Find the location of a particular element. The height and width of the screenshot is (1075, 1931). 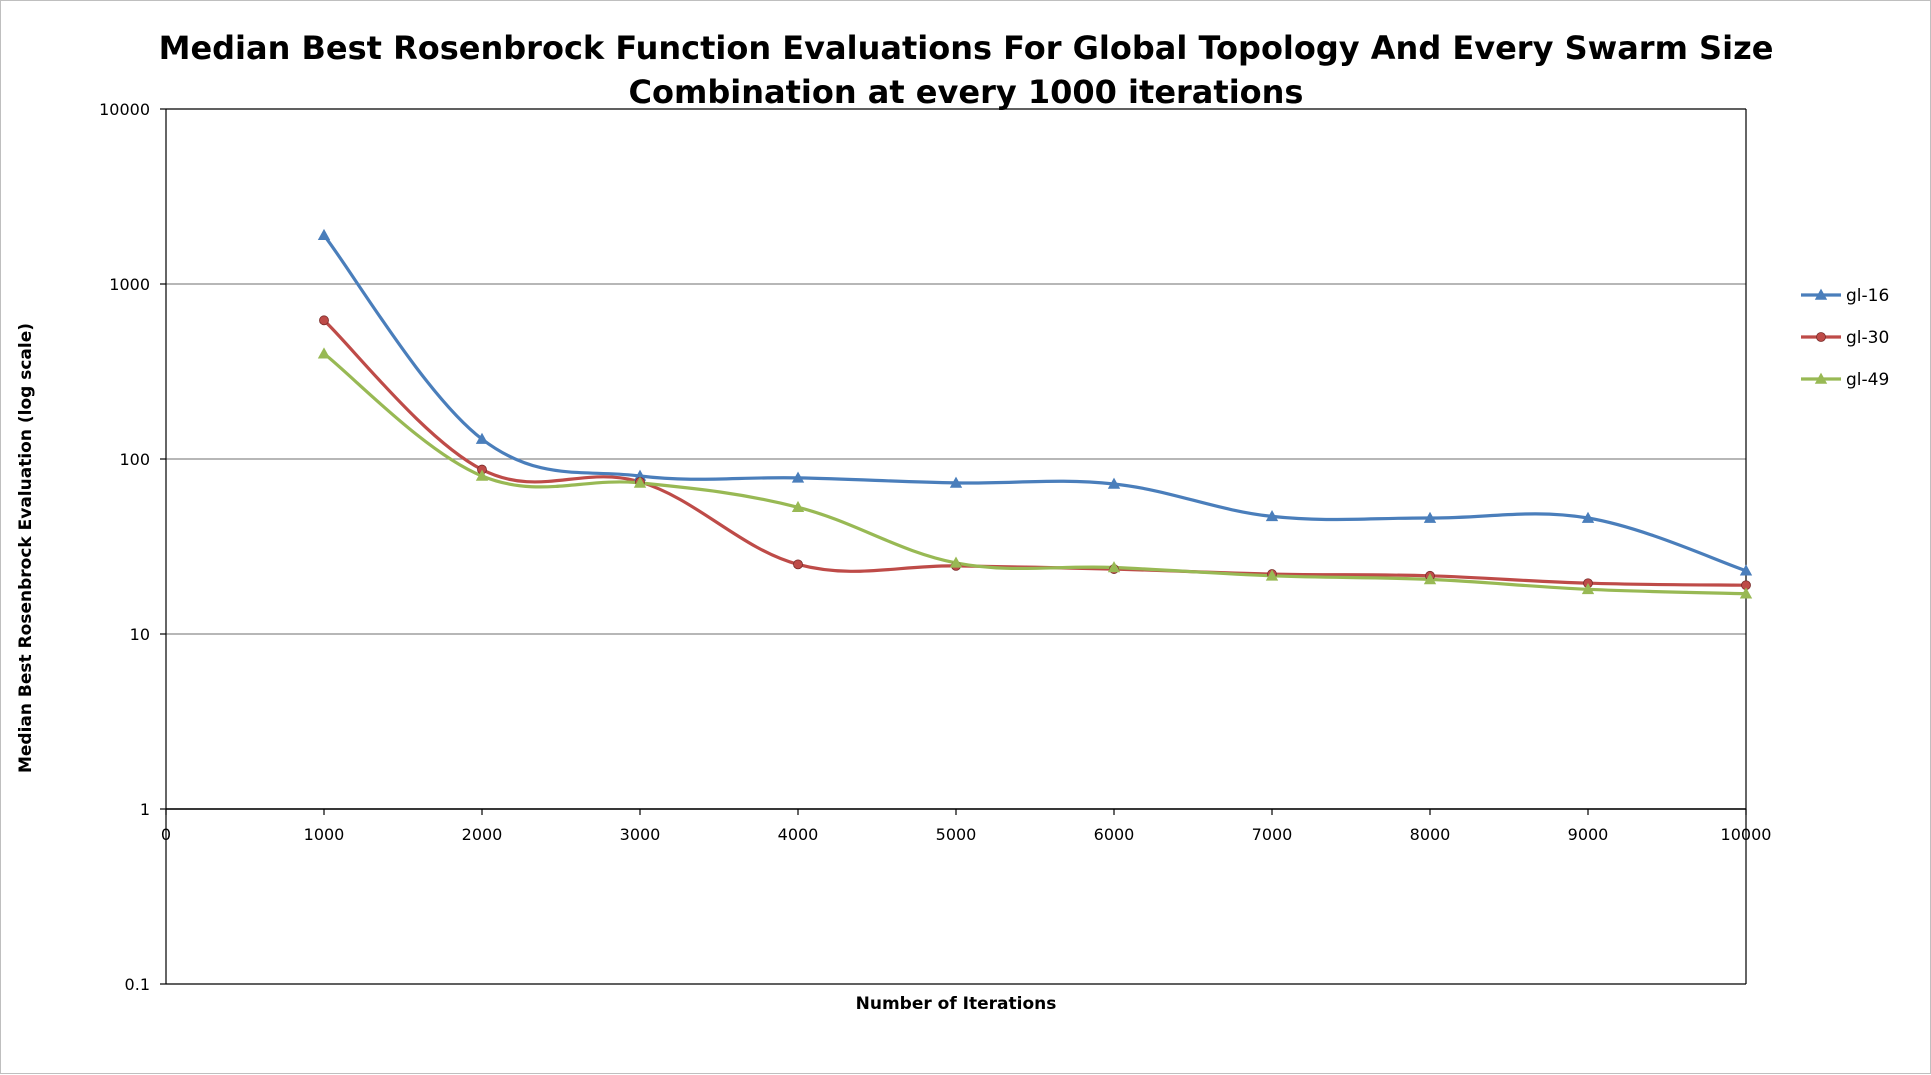

chart-title-line-2: Combination at every 1000 iterations is located at coordinates (966, 92).